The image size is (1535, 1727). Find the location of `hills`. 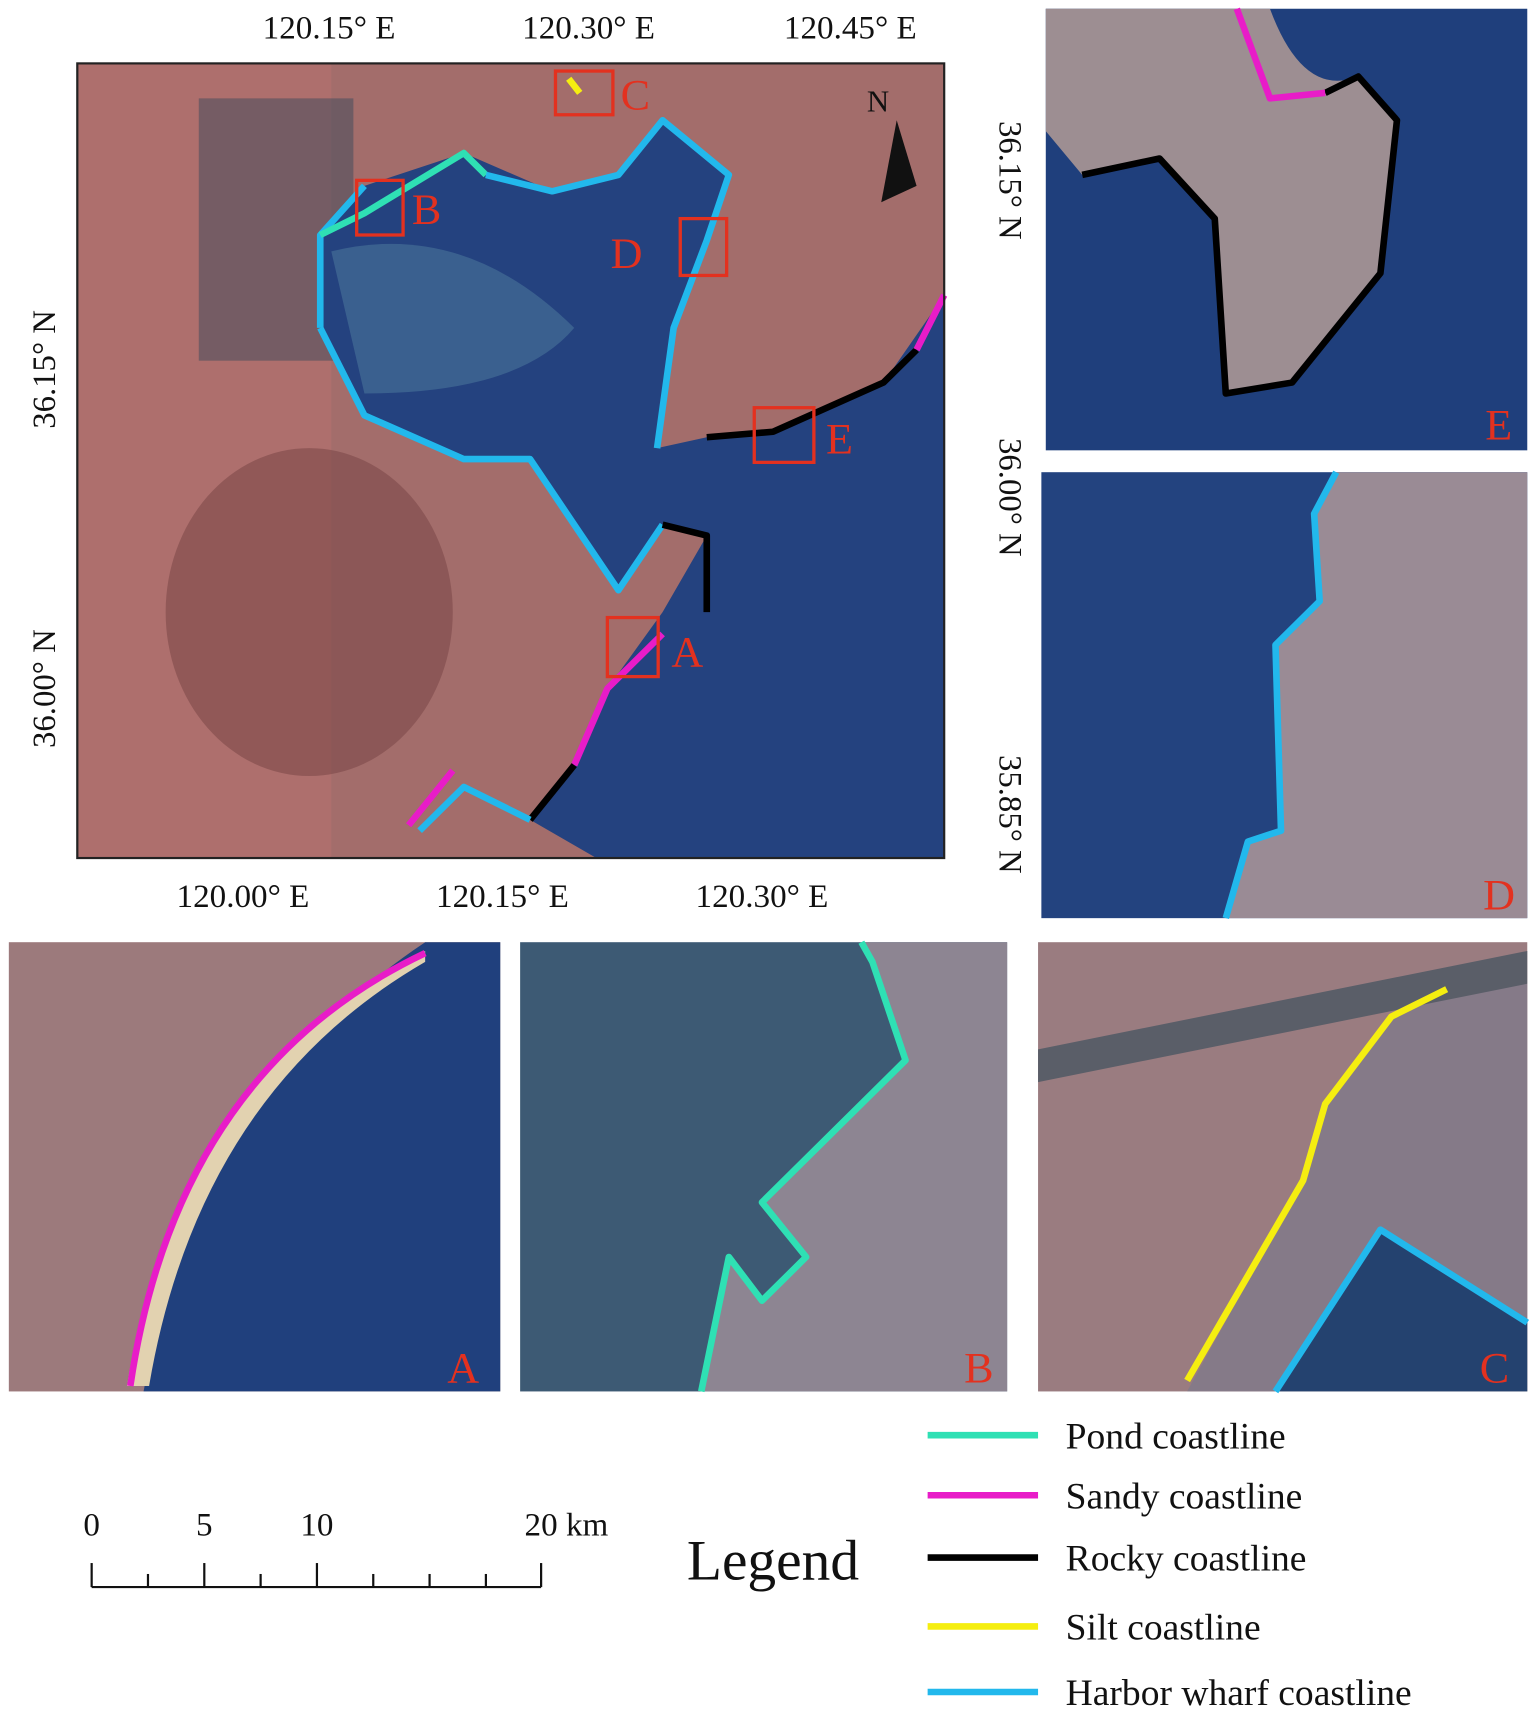

hills is located at coordinates (309, 612).